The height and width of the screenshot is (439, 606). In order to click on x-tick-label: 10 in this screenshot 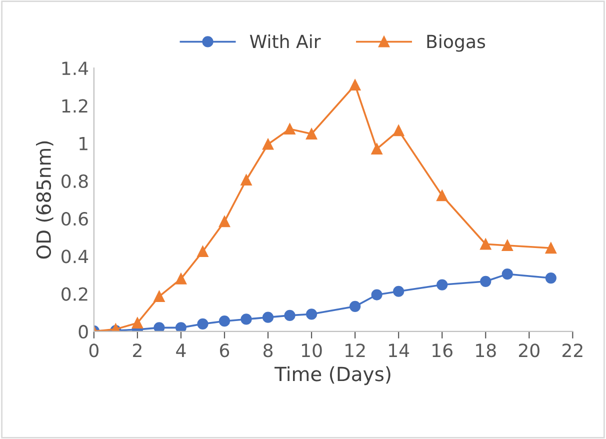, I will do `click(312, 351)`.